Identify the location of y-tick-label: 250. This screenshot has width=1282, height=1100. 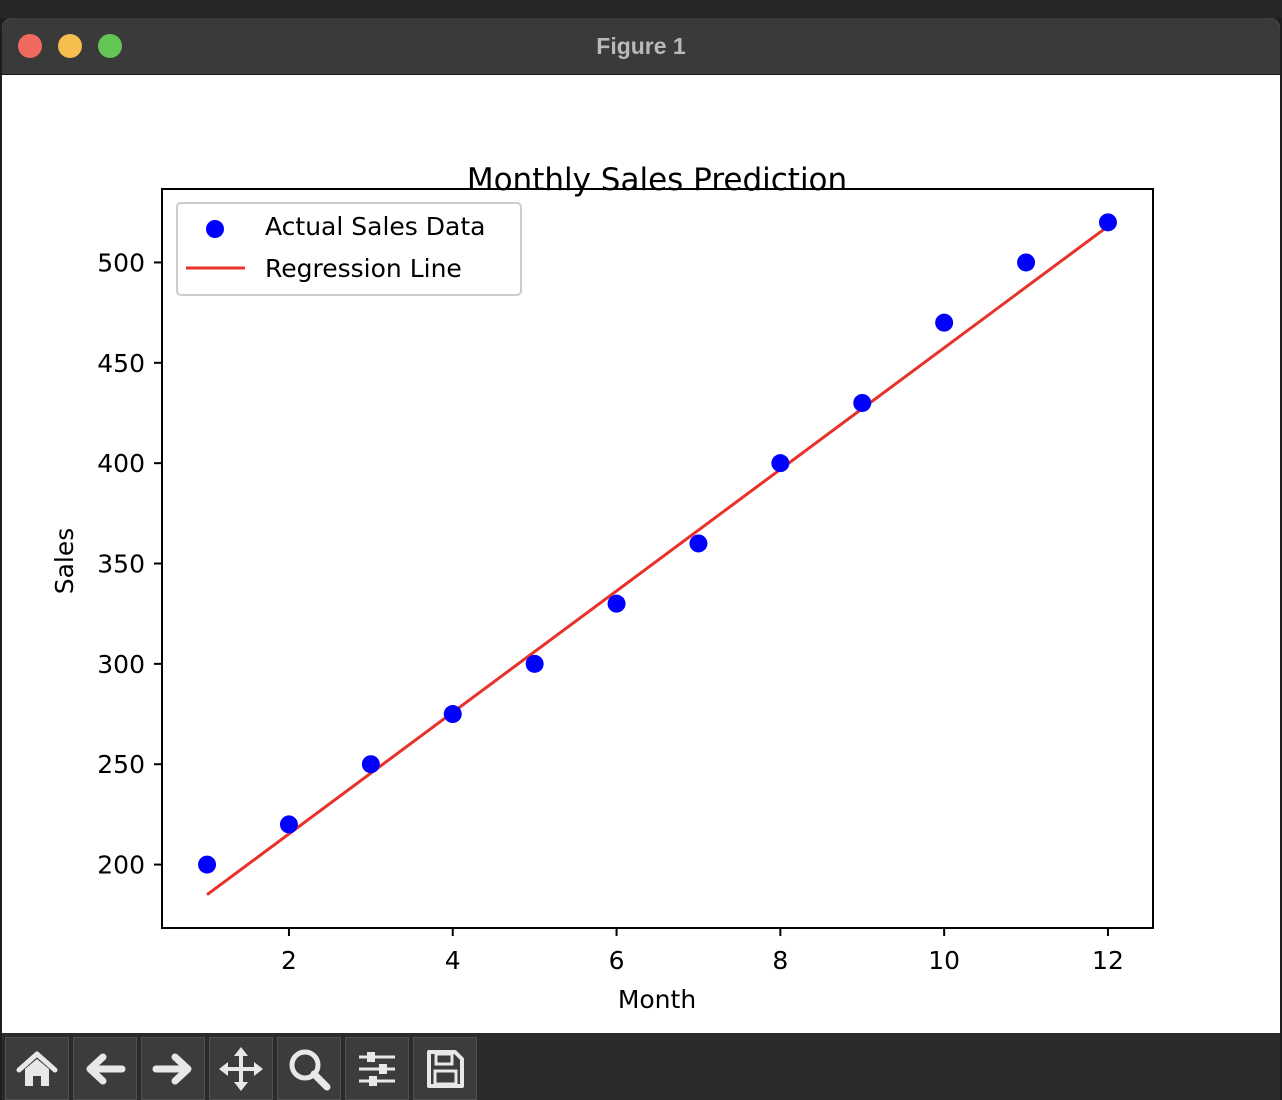
(121, 764).